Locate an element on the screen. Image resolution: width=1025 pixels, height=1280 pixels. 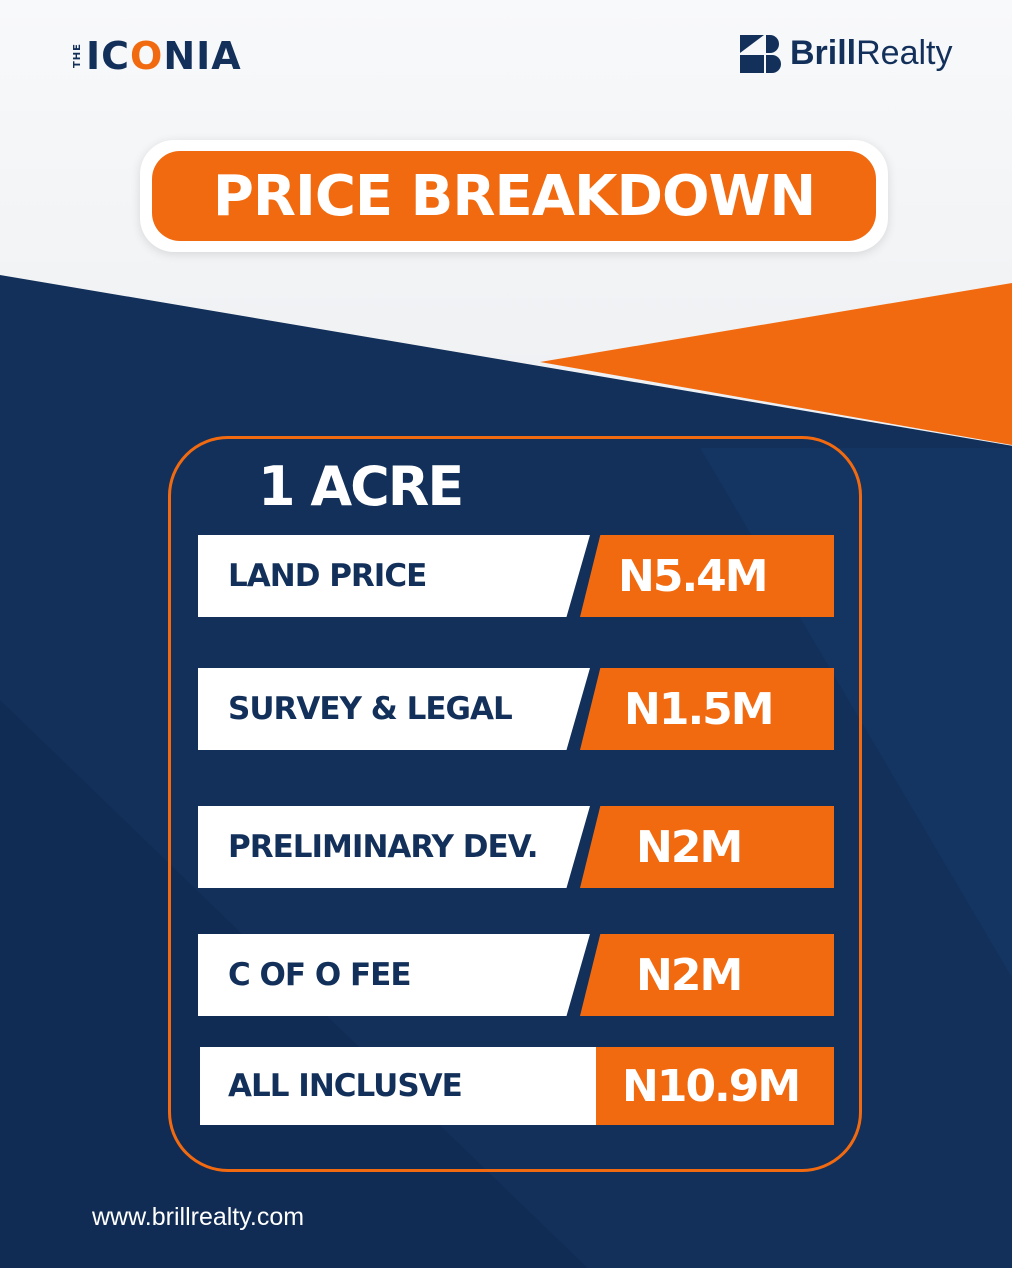
total-row: ALL INCLUSVE N10.9M is located at coordinates (517, 1086).